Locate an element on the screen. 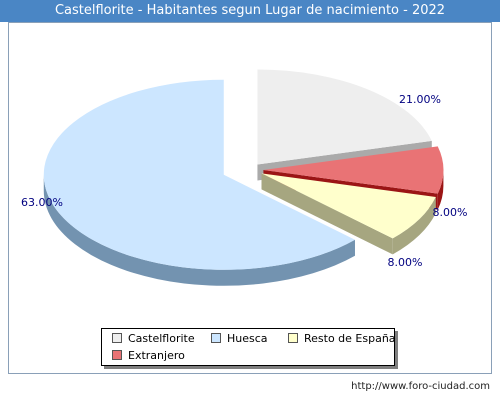  pie-value-label: 21.00% is located at coordinates (420, 99).